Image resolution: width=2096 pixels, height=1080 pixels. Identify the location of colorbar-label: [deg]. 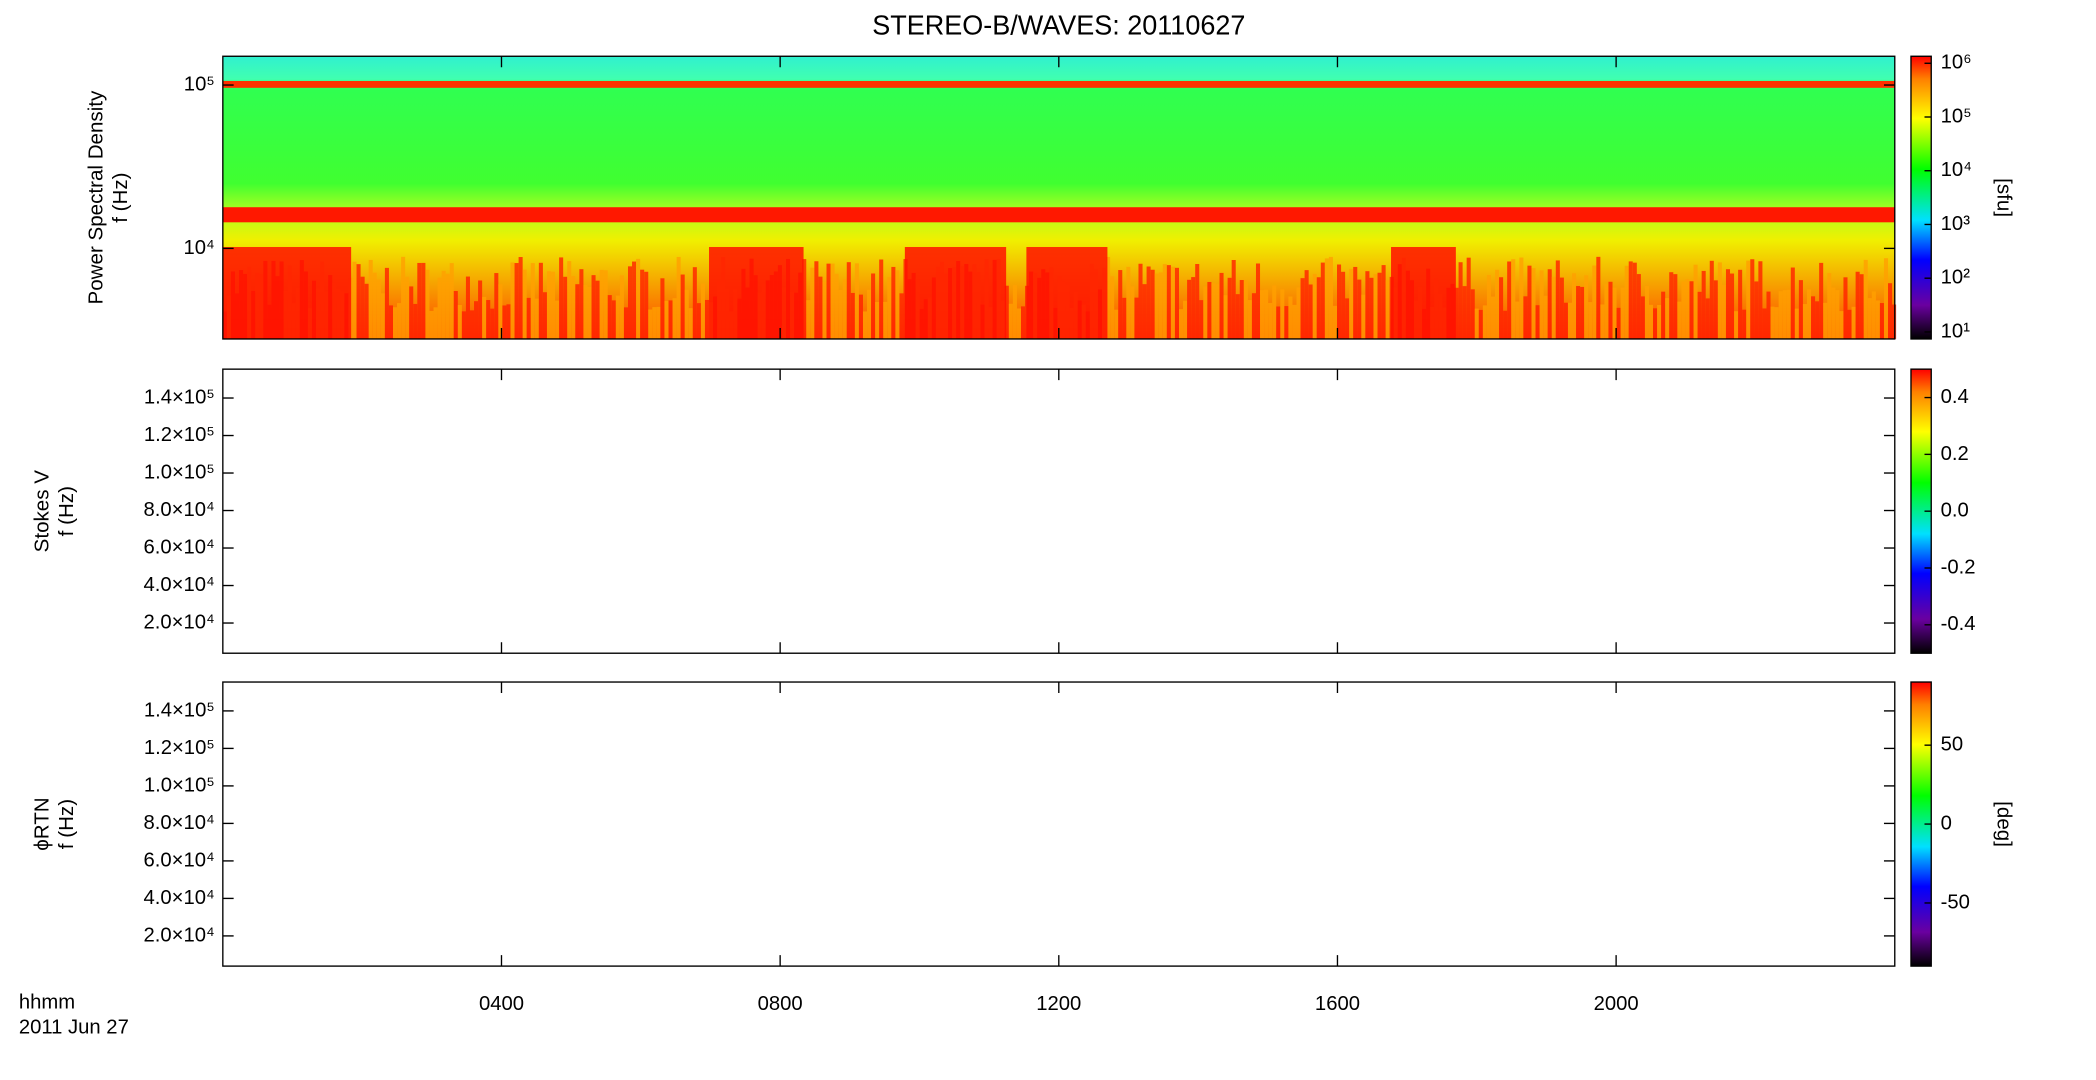
(2004, 824).